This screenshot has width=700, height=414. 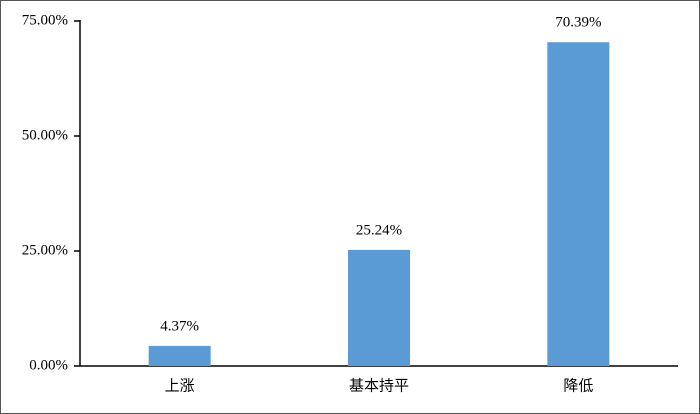 What do you see at coordinates (45, 135) in the screenshot?
I see `y-tick-label: 50.00%` at bounding box center [45, 135].